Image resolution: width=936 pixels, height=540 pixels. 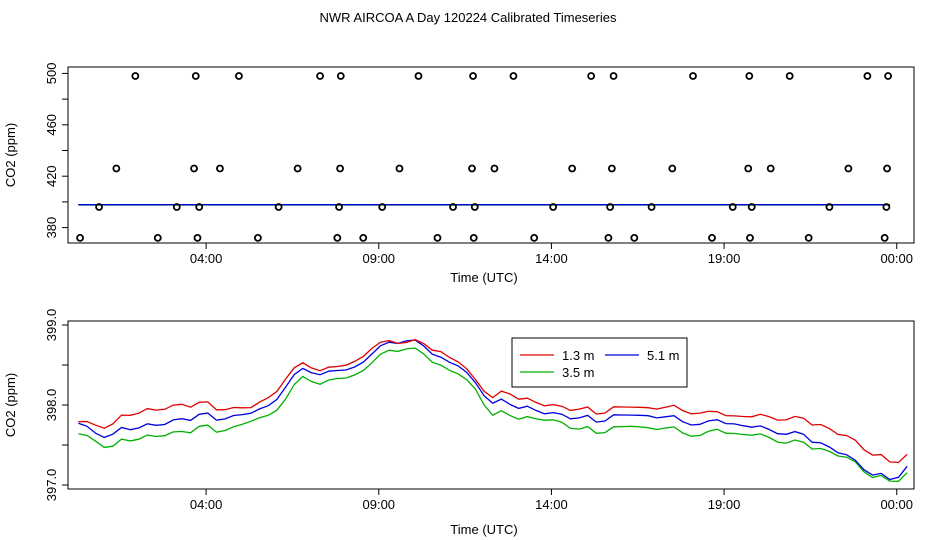 What do you see at coordinates (10, 155) in the screenshot?
I see `top-y-axis-label: CO2 (ppm)` at bounding box center [10, 155].